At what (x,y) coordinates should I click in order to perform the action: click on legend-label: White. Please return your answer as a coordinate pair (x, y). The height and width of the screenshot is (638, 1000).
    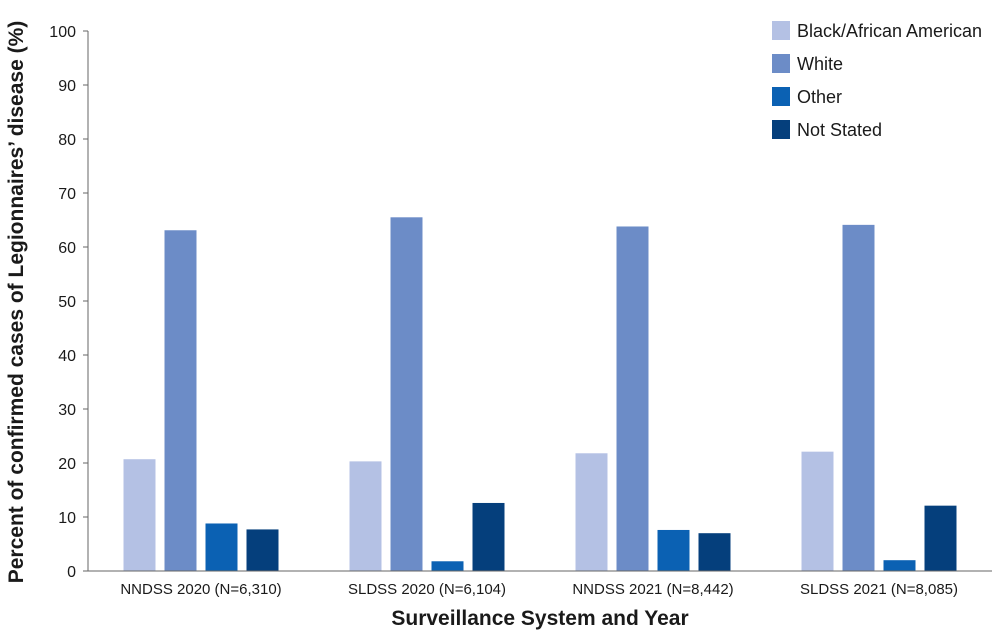
    Looking at the image, I should click on (820, 64).